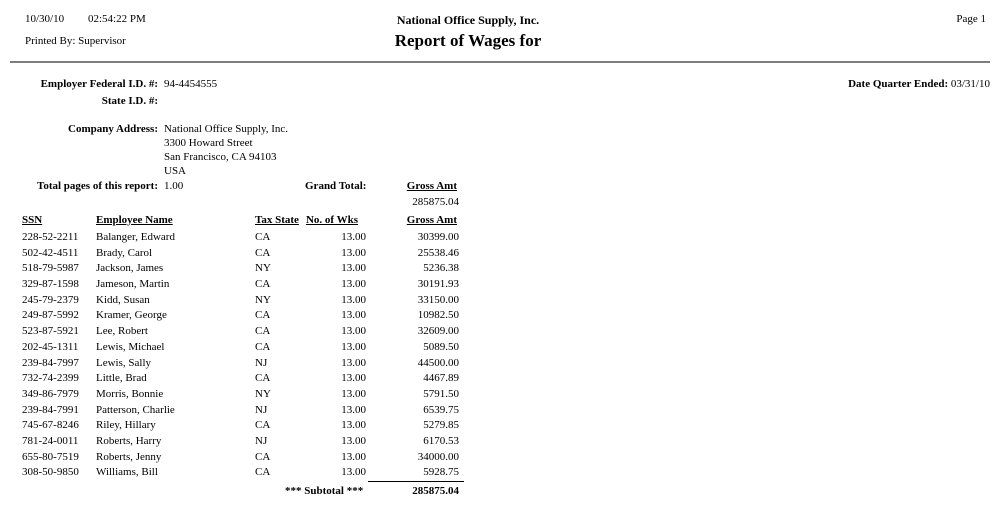 The image size is (1002, 510). Describe the element at coordinates (175, 171) in the screenshot. I see `address-line-4: USA` at that location.